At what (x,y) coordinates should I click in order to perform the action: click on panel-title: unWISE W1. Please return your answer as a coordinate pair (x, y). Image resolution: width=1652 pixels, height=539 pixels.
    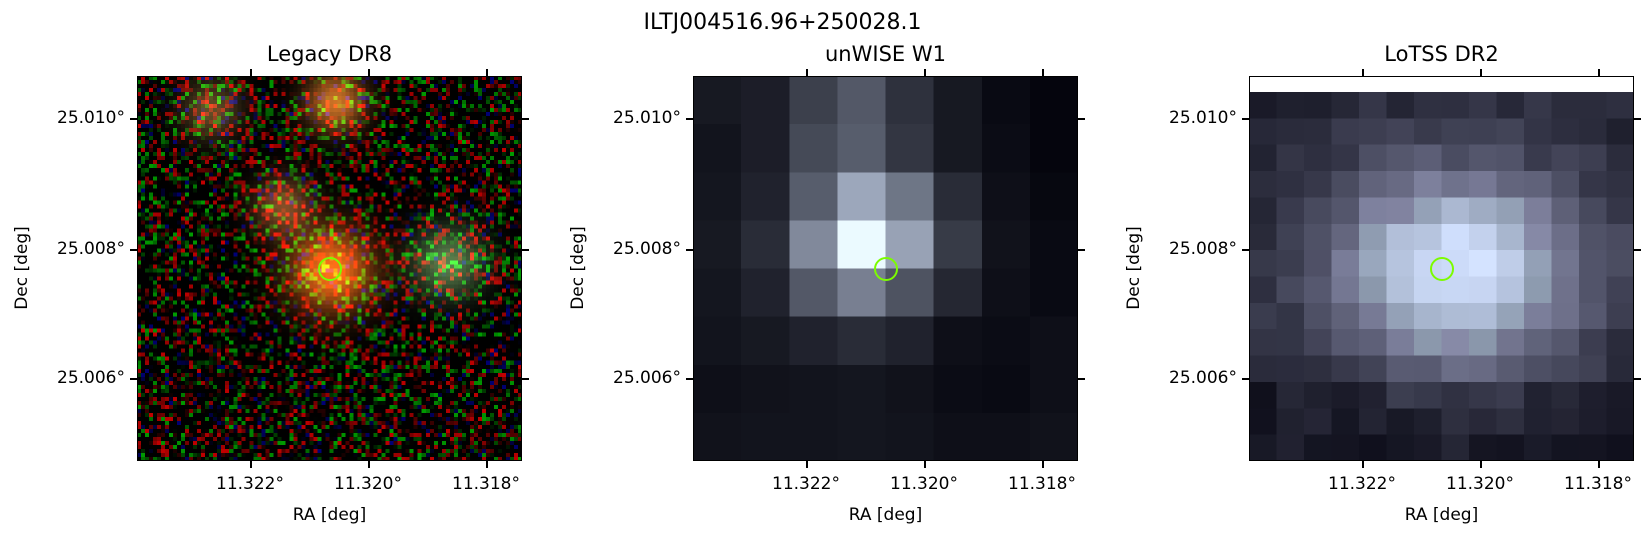
    Looking at the image, I should click on (885, 54).